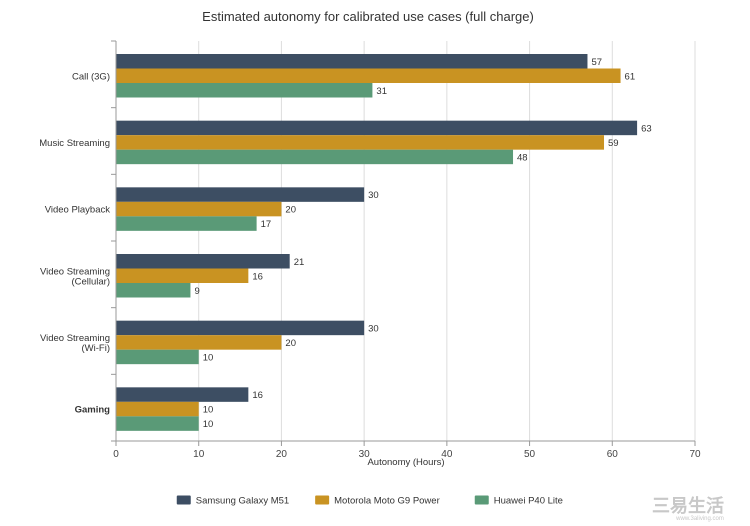  What do you see at coordinates (613, 143) in the screenshot?
I see `data-label: 59` at bounding box center [613, 143].